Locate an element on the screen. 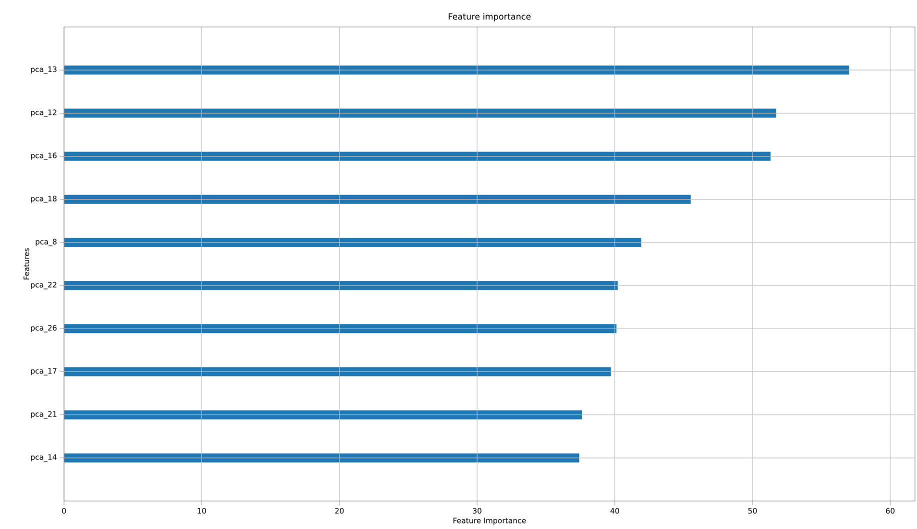  chart-title: Feature importance is located at coordinates (489, 17).